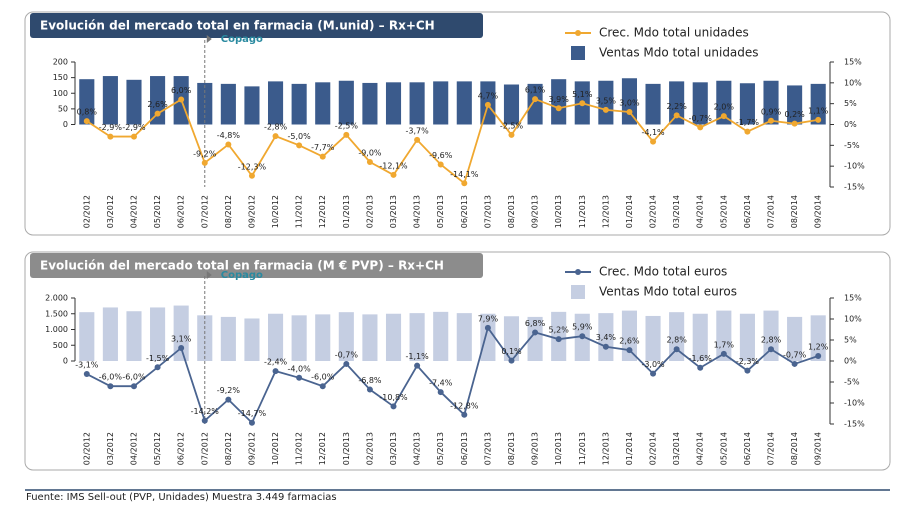  Describe the element at coordinates (511, 211) in the screenshot. I see `x-tick-label: 08/2013` at that location.